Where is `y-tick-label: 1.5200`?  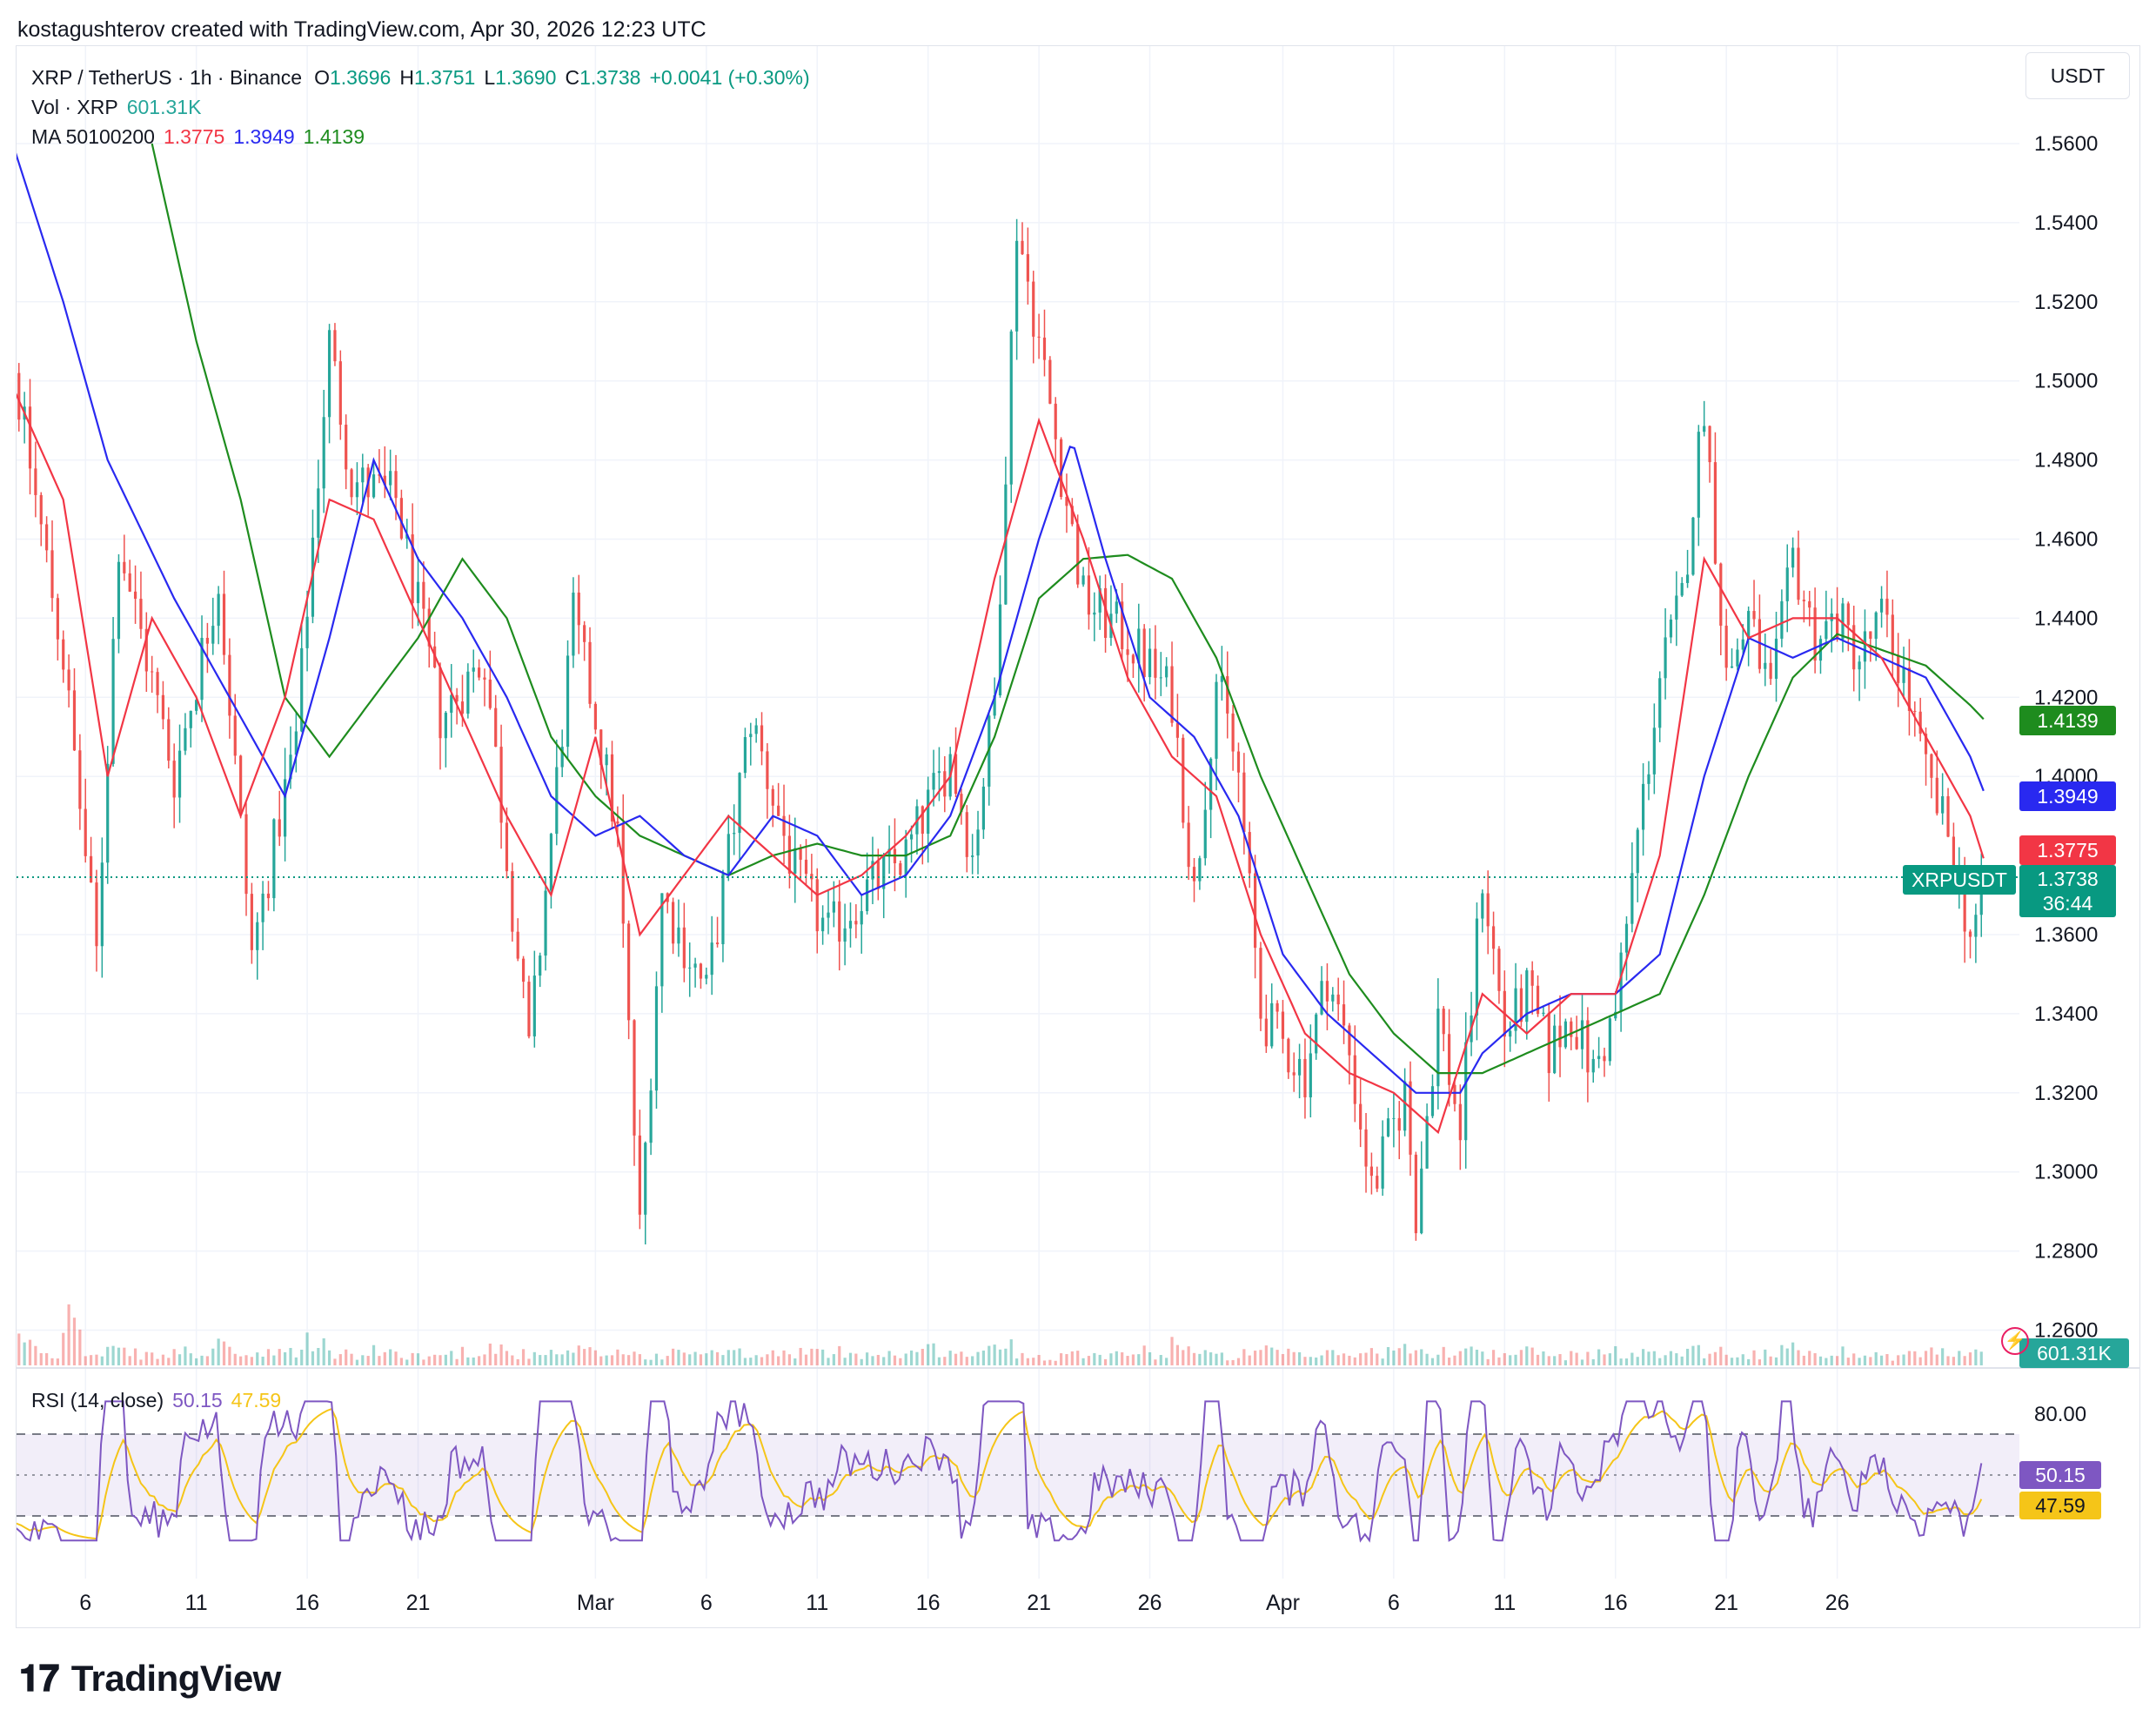
y-tick-label: 1.5200 is located at coordinates (2066, 302).